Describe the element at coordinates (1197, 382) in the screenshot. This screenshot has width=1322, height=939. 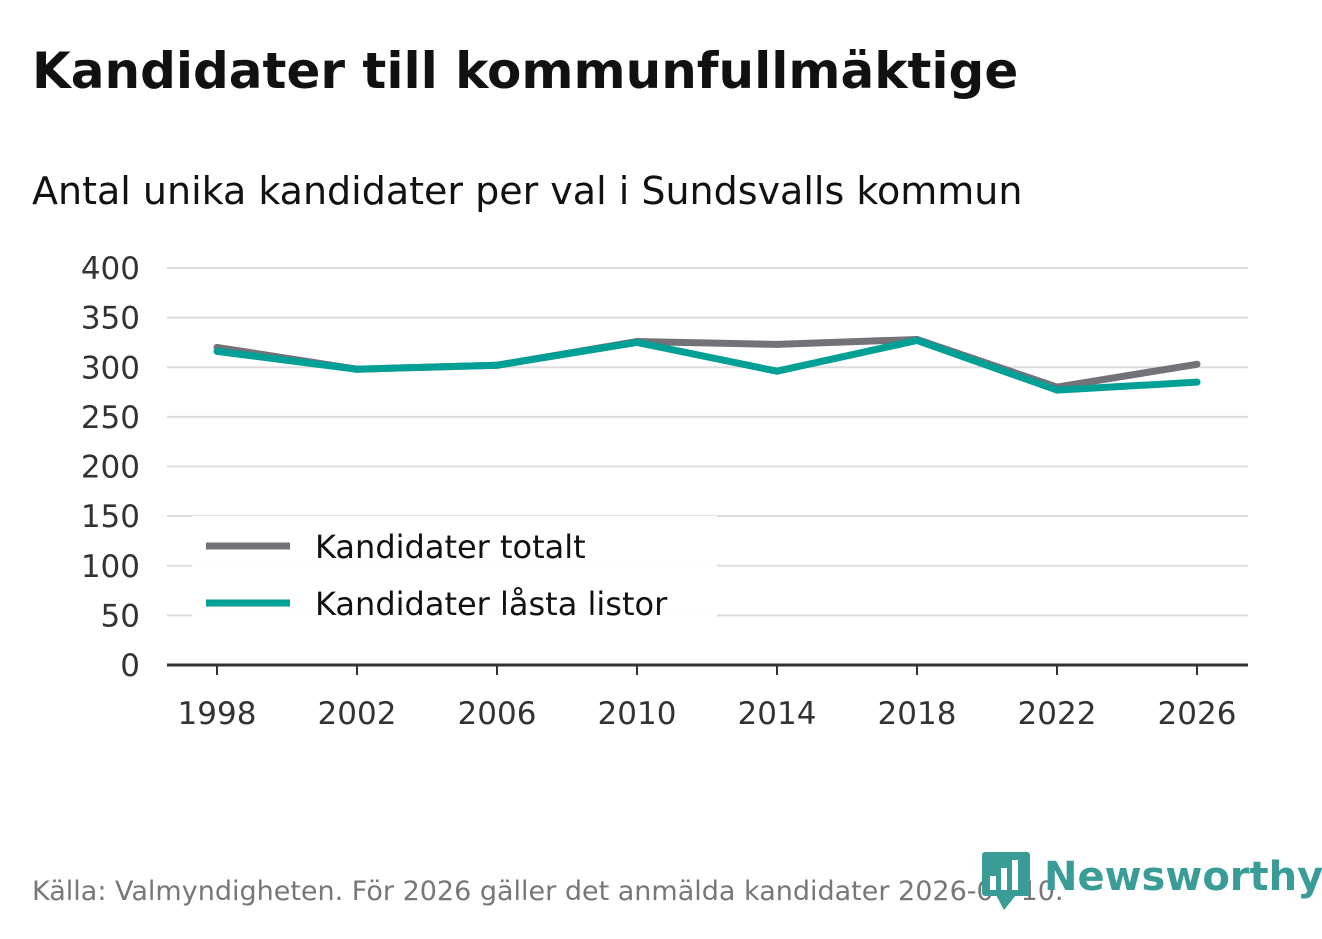
I see `data-point-1-2026` at that location.